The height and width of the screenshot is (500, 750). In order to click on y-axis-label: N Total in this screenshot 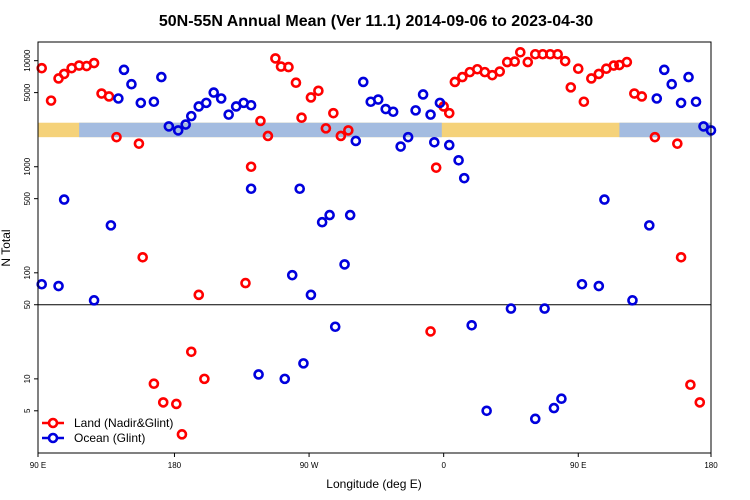, I will do `click(6, 247)`.